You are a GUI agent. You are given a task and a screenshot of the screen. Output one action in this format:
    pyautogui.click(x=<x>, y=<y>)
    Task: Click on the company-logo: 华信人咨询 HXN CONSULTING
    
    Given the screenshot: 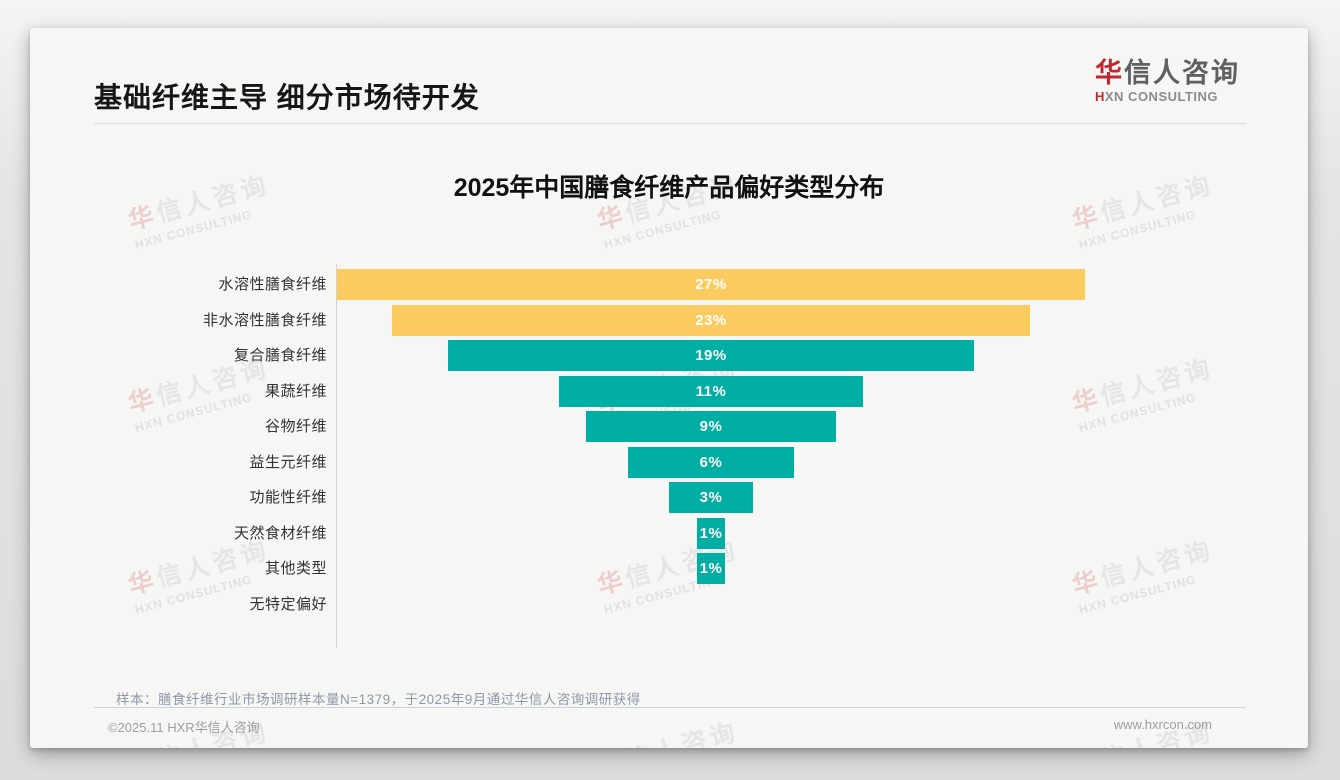 What is the action you would take?
    pyautogui.click(x=1167, y=81)
    